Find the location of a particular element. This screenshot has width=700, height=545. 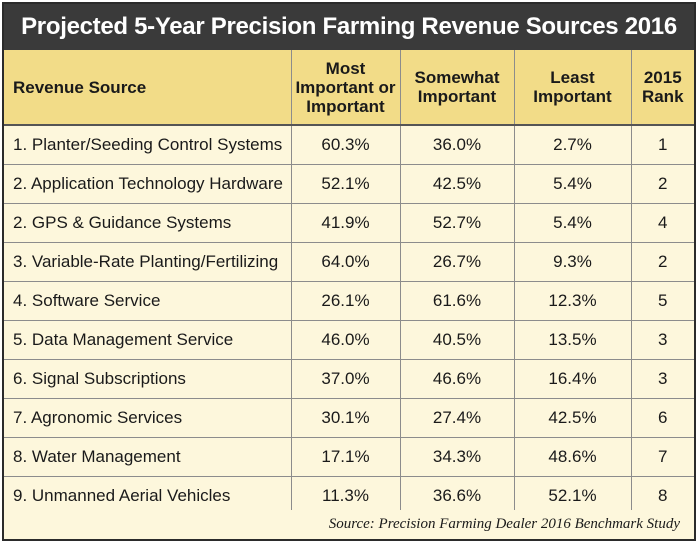

revenue-source-cell: 8. Water Management is located at coordinates (148, 457).